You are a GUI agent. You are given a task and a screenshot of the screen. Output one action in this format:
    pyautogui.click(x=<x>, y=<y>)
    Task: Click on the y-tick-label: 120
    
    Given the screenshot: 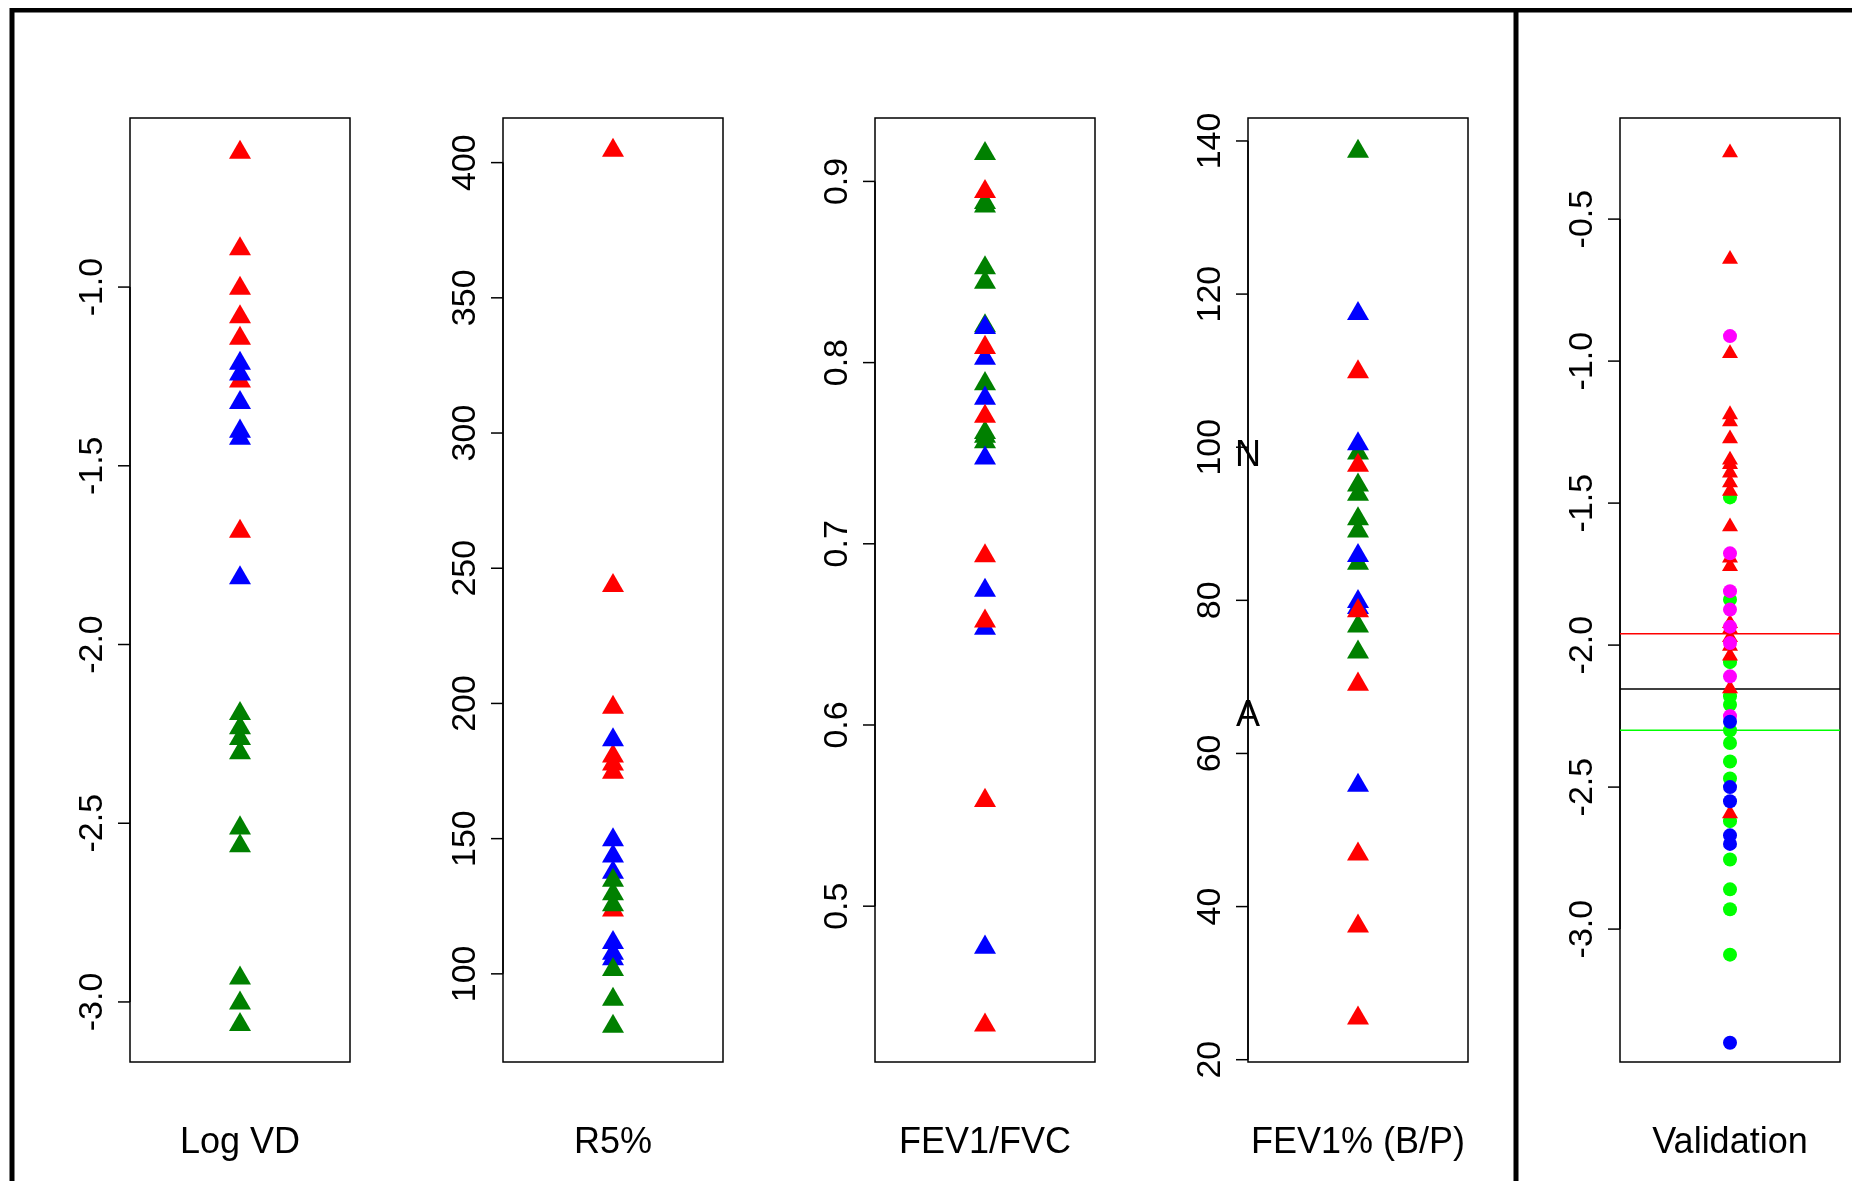 What is the action you would take?
    pyautogui.click(x=1208, y=294)
    